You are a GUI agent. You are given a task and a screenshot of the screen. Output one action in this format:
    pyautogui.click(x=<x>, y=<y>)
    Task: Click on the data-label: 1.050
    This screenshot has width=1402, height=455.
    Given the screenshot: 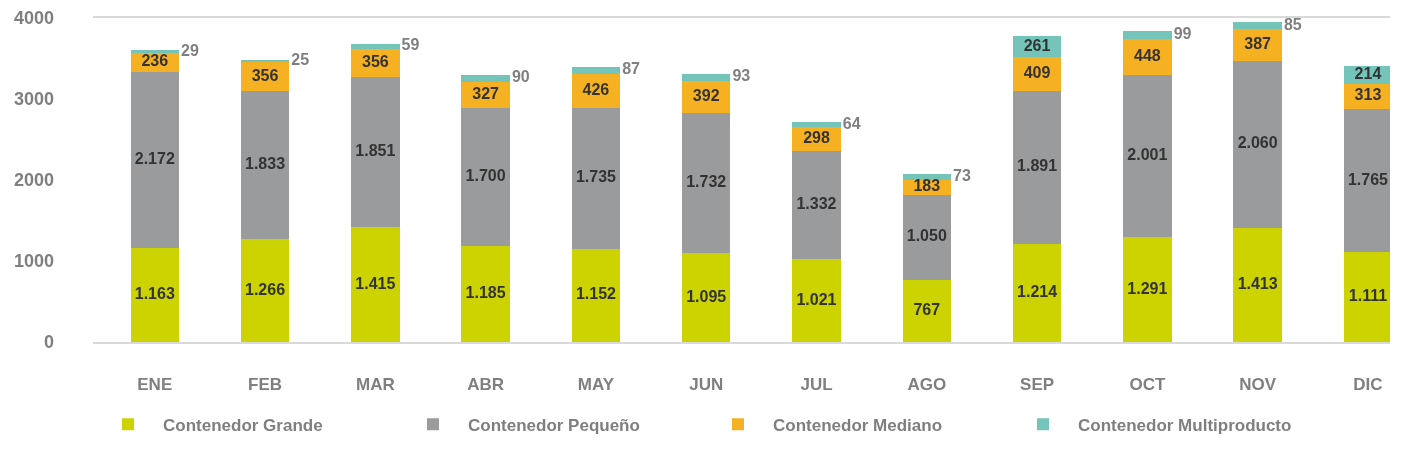 What is the action you would take?
    pyautogui.click(x=926, y=236)
    